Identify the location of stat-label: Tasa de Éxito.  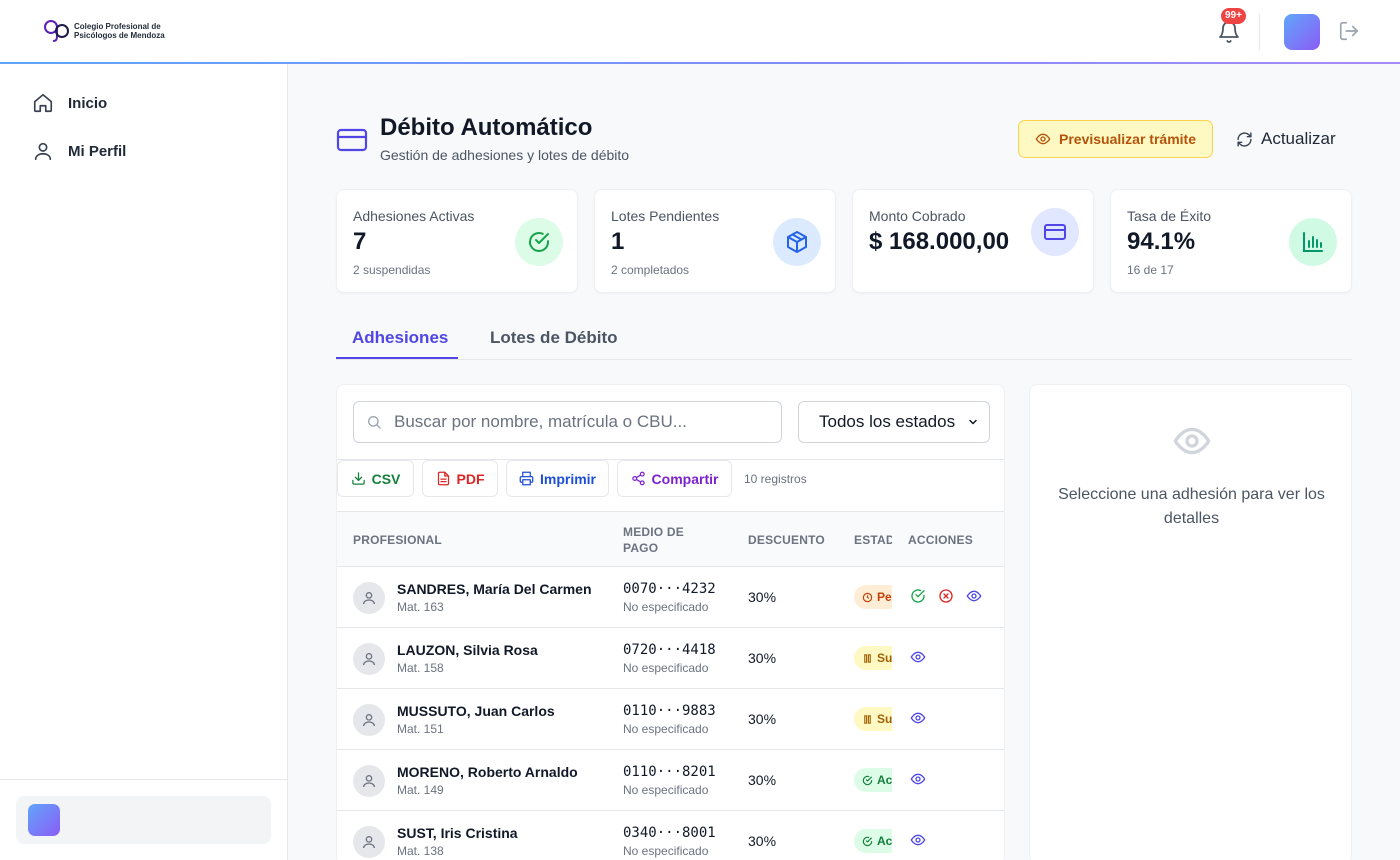
(1169, 216).